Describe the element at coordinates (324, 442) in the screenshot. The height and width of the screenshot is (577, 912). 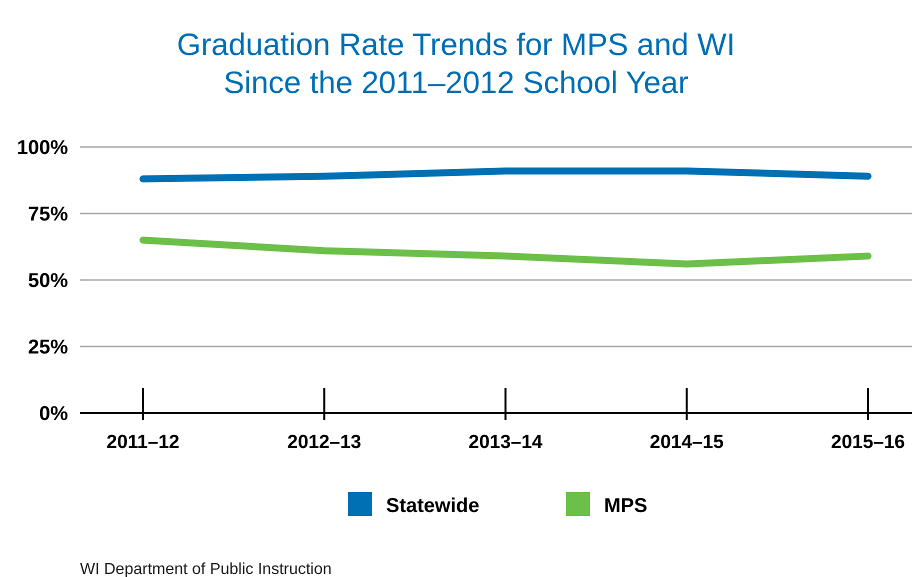
I see `x-tick-label: 2012–13` at that location.